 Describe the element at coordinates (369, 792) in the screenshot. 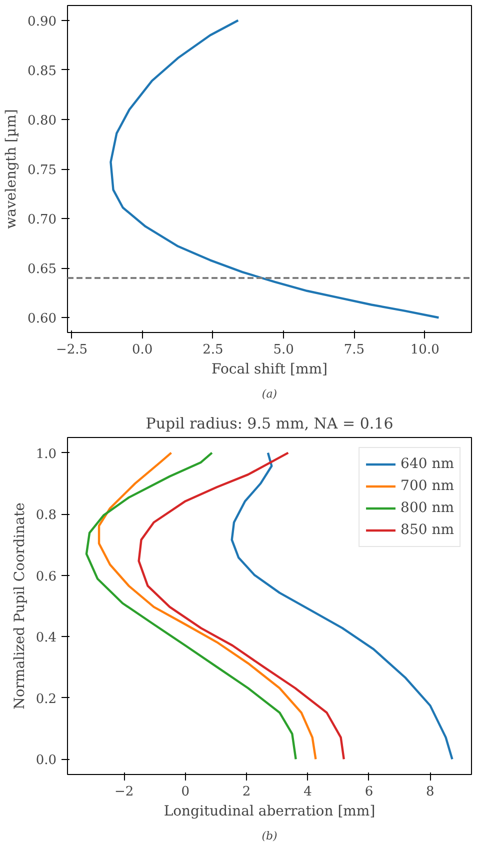

I see `x-tick-label: 6` at that location.